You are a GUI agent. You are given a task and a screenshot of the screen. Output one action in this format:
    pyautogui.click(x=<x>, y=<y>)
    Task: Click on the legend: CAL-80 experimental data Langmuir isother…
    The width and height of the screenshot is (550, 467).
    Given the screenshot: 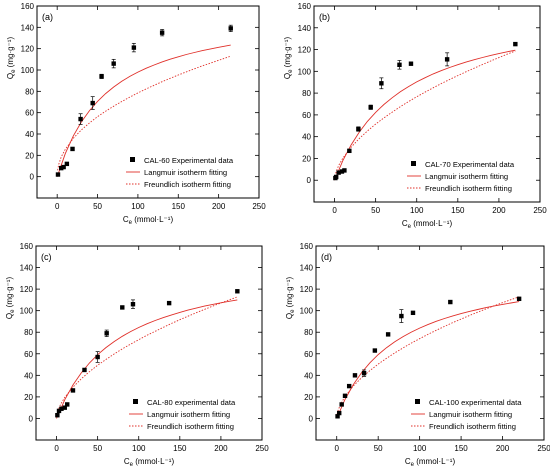 What is the action you would take?
    pyautogui.click(x=193, y=414)
    